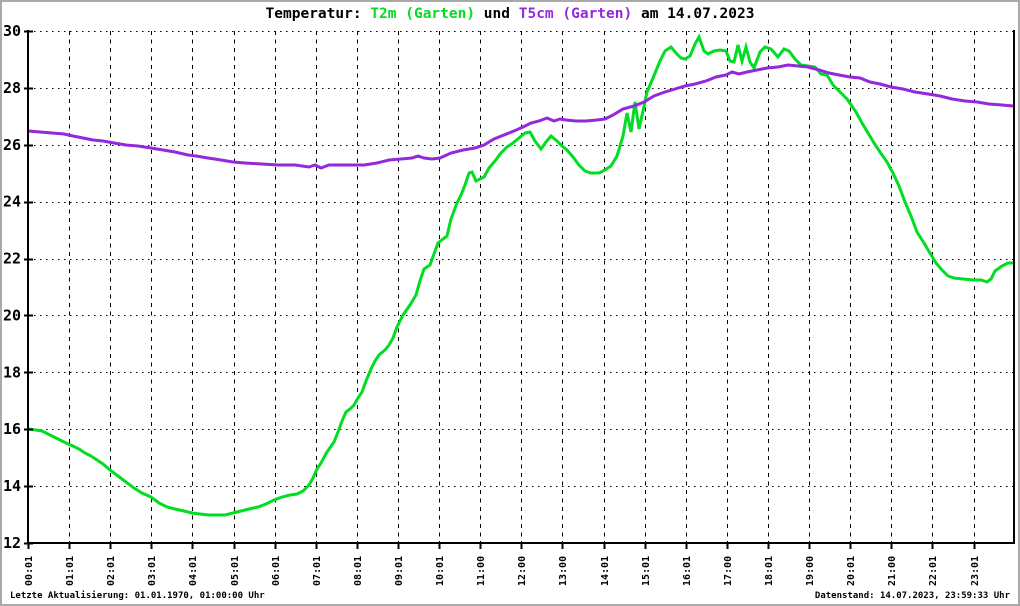 The width and height of the screenshot is (1020, 606). Describe the element at coordinates (12, 202) in the screenshot. I see `y-tick-label: 24` at that location.